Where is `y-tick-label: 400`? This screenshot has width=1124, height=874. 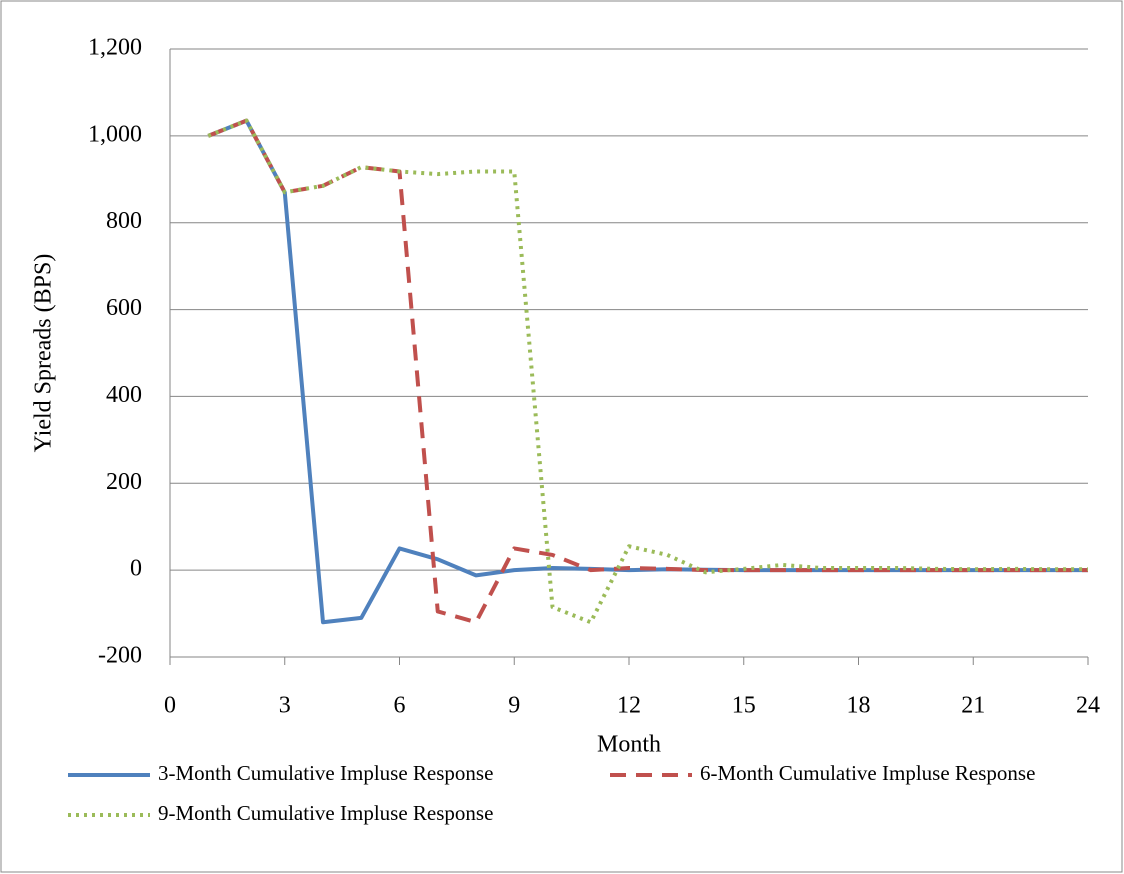
y-tick-label: 400 is located at coordinates (124, 395).